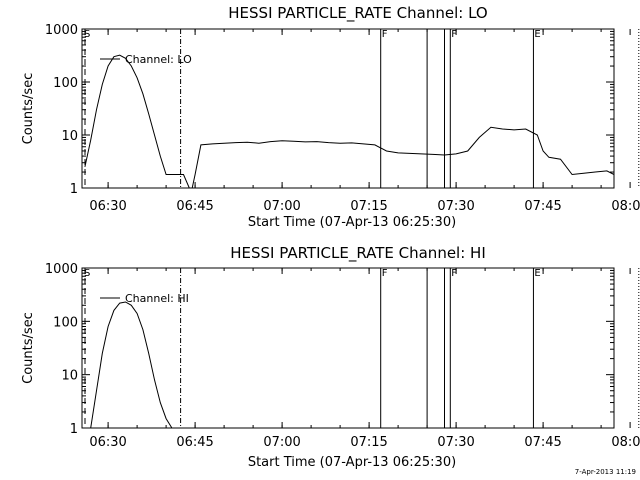 The image size is (640, 480). I want to click on chart-title: HESSI PARTICLE_RATE Channel: LO, so click(357, 13).